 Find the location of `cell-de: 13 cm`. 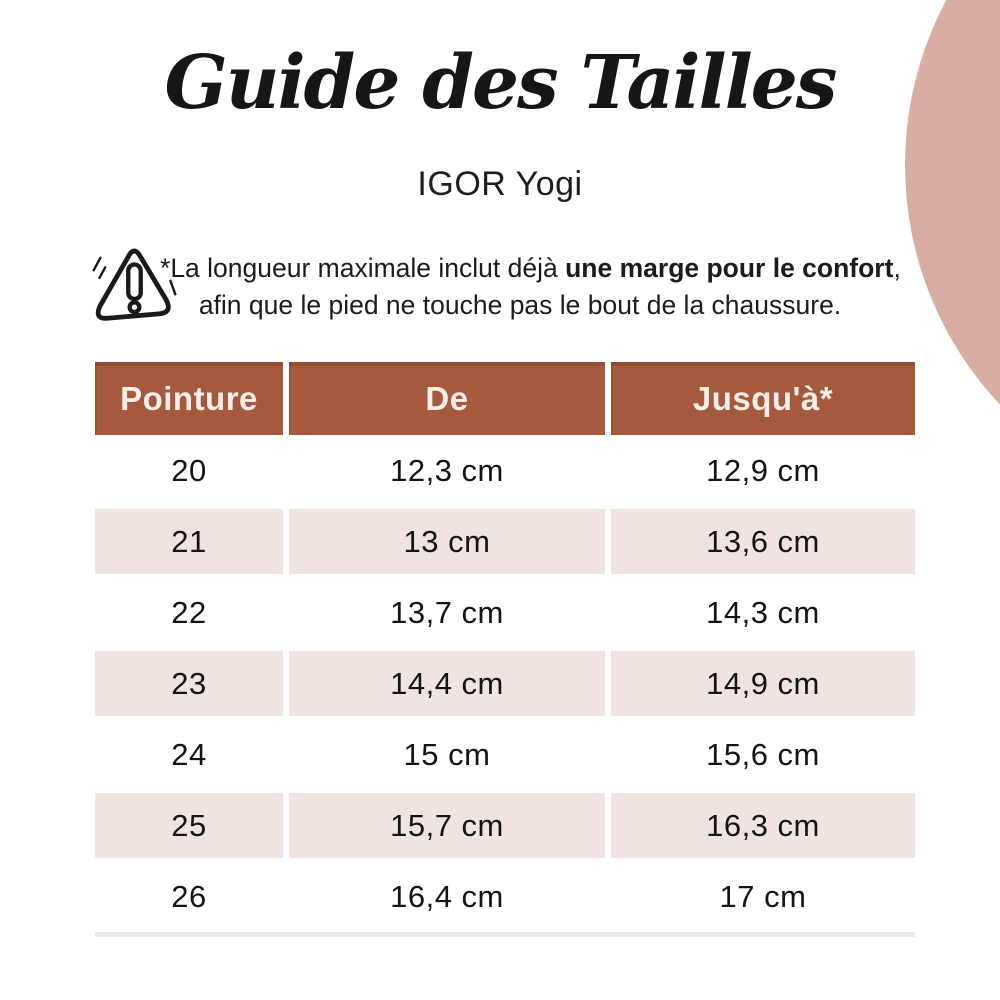

cell-de: 13 cm is located at coordinates (447, 541).